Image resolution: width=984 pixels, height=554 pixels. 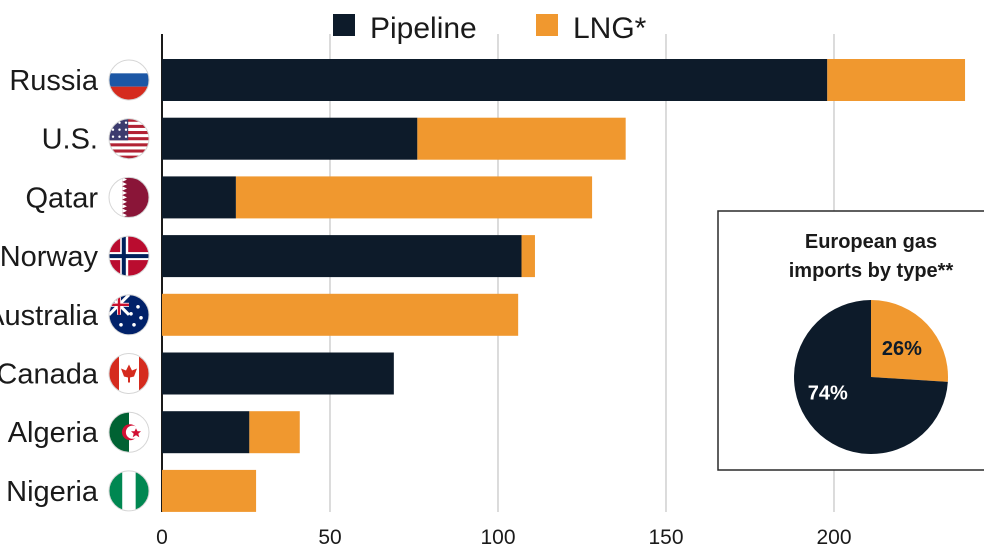 I want to click on x-axis-ticks: 0 50 100 150 200, so click(x=503, y=537).